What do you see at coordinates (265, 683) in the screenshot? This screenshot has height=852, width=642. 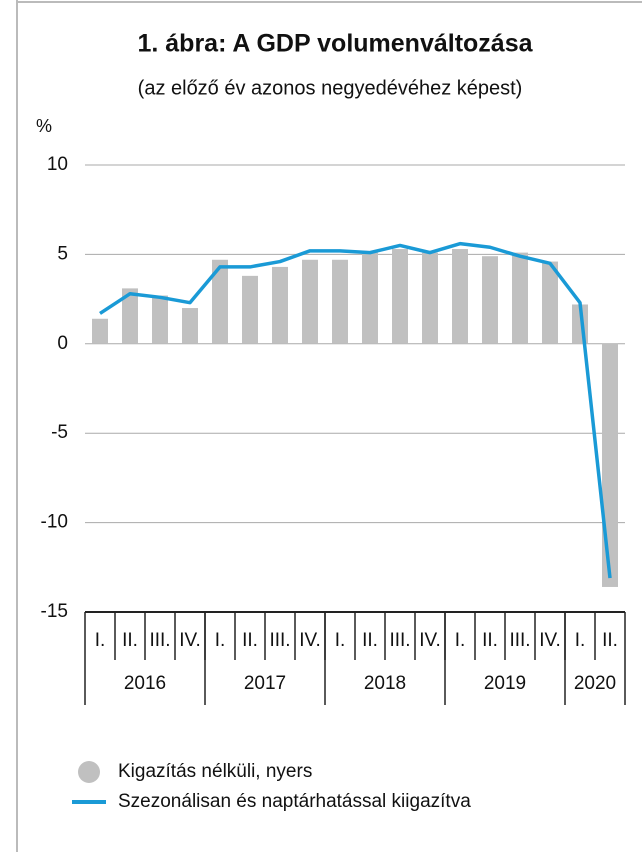 I see `x-group-label: 2017` at bounding box center [265, 683].